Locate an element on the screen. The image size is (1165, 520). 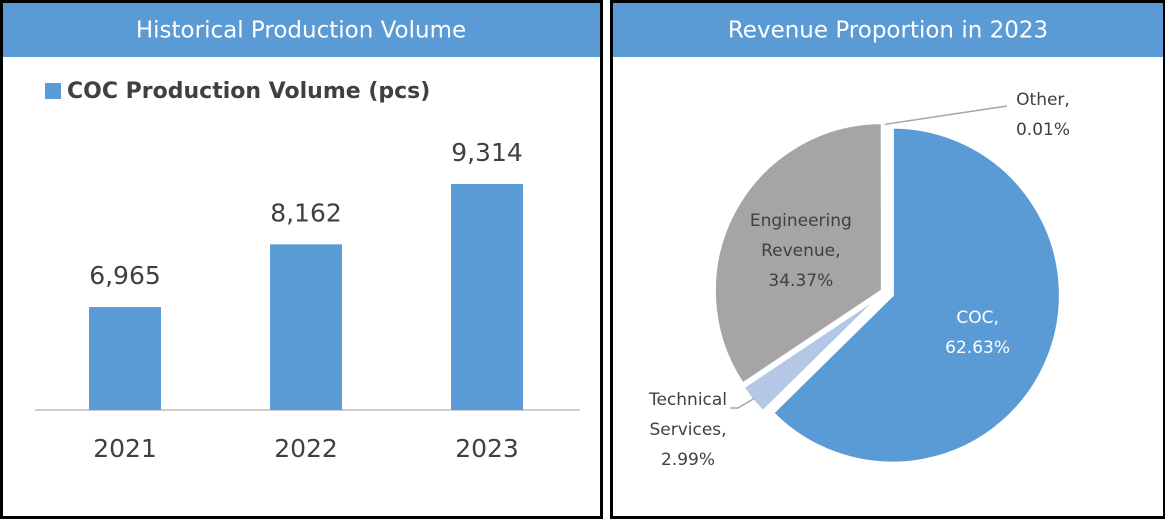
slice-label: Other, is located at coordinates (1043, 100).